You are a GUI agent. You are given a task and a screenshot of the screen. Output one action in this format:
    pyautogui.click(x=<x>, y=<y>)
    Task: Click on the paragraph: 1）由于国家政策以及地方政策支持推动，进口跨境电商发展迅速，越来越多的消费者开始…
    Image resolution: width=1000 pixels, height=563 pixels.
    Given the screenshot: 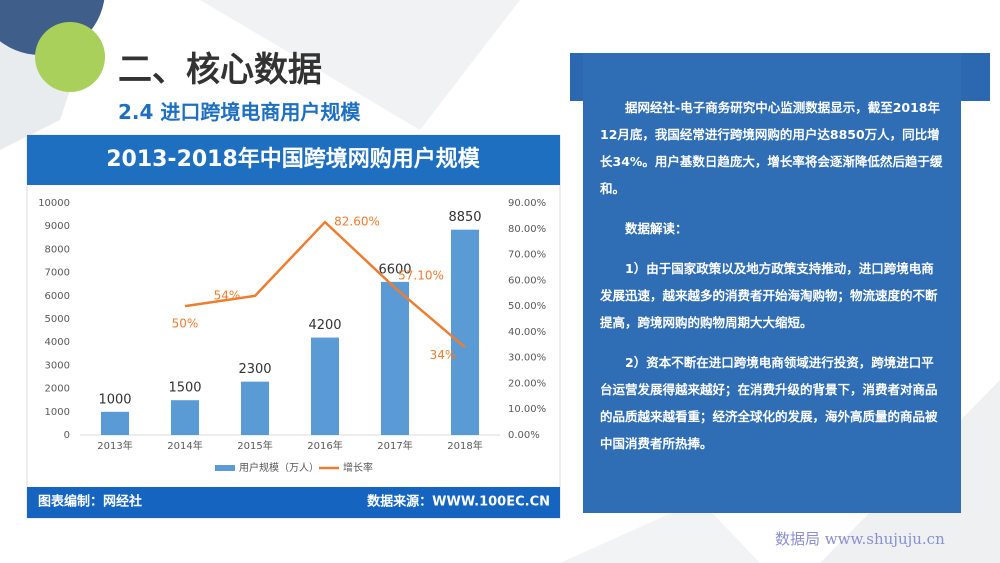 What is the action you would take?
    pyautogui.click(x=769, y=295)
    